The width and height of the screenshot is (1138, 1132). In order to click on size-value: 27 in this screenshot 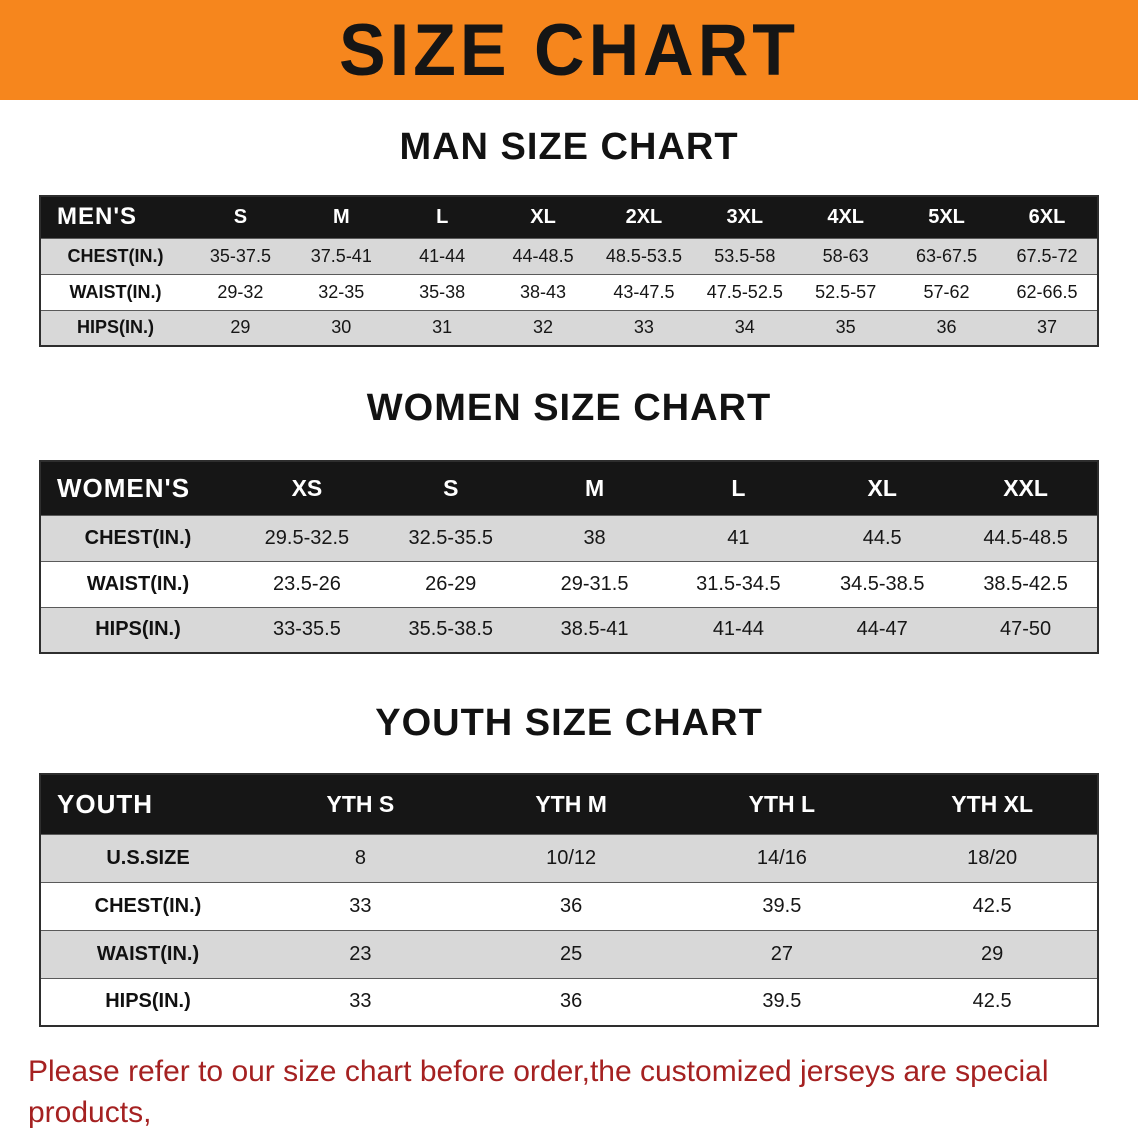, I will do `click(782, 954)`.